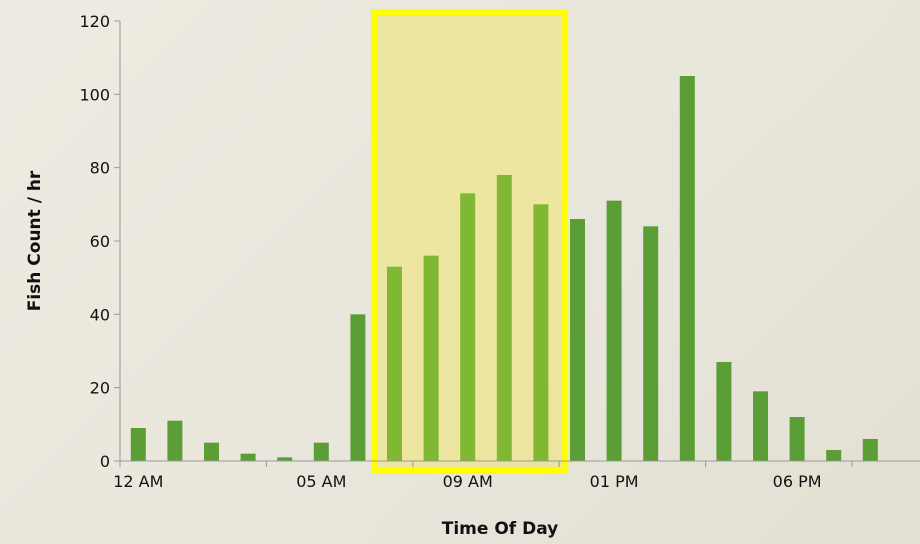 Image resolution: width=920 pixels, height=544 pixels. I want to click on bar-12-pm, so click(577, 340).